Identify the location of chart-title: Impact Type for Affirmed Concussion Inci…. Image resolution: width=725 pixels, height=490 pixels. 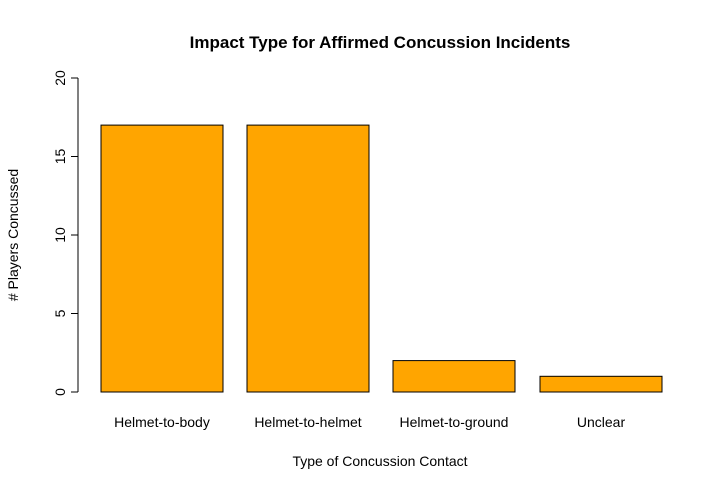
(380, 42).